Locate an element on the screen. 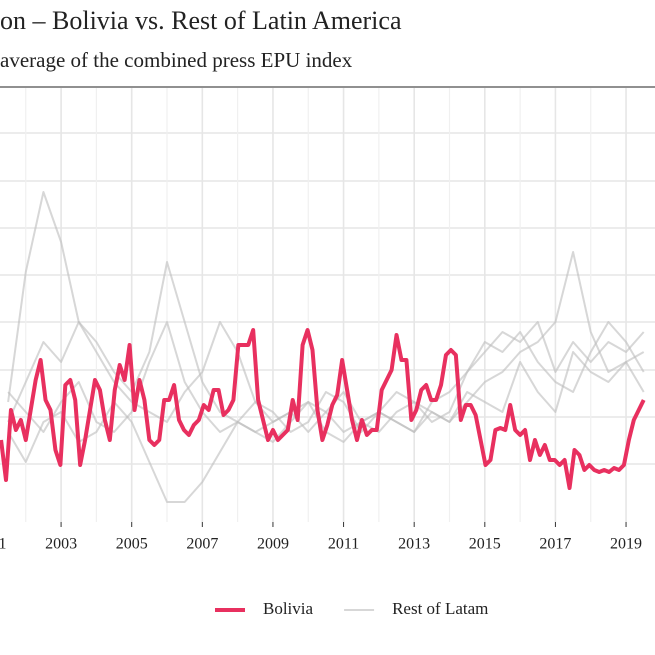 This screenshot has width=655, height=655. x-tick-label: 2001 is located at coordinates (3, 544).